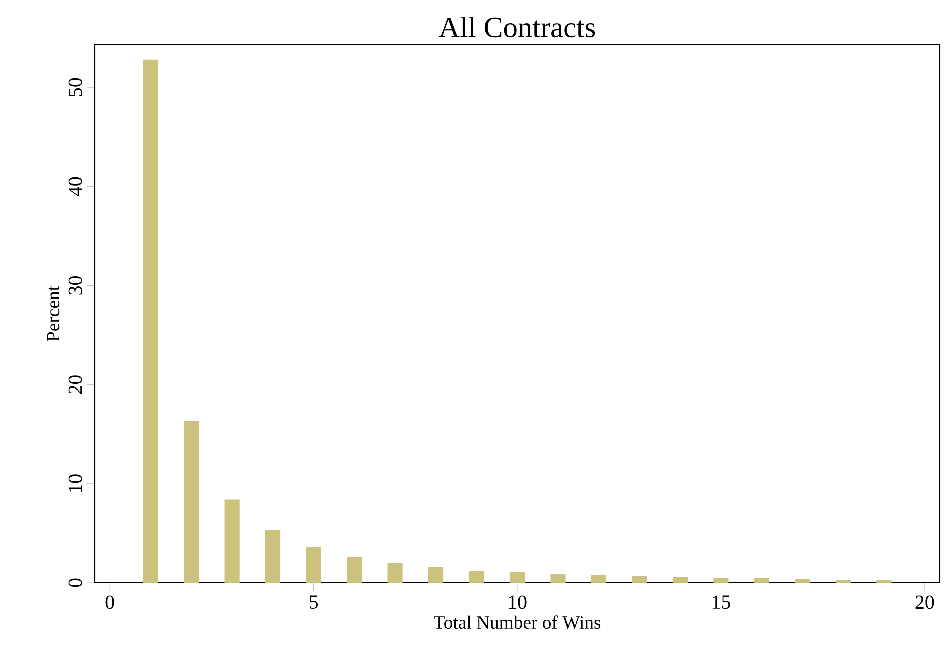  What do you see at coordinates (75, 285) in the screenshot?
I see `y-tick-label: 30` at bounding box center [75, 285].